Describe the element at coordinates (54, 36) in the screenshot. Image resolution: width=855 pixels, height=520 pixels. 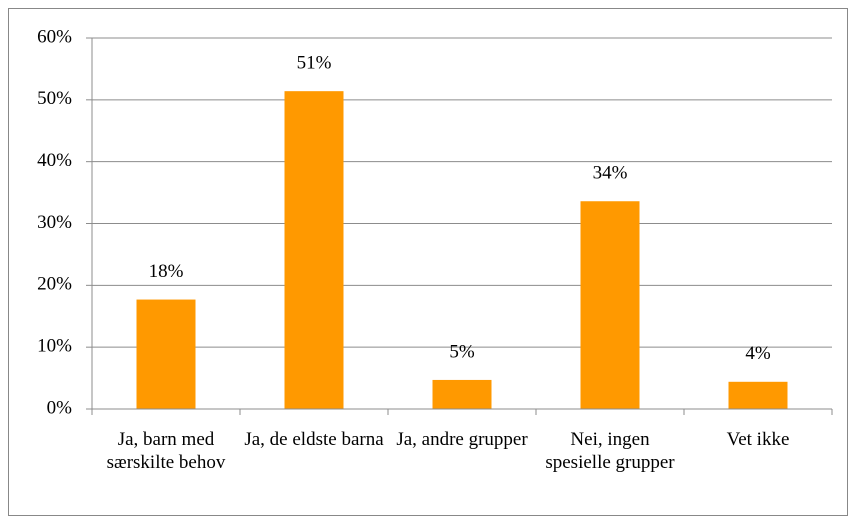
I see `y-tick-label: 60%` at that location.